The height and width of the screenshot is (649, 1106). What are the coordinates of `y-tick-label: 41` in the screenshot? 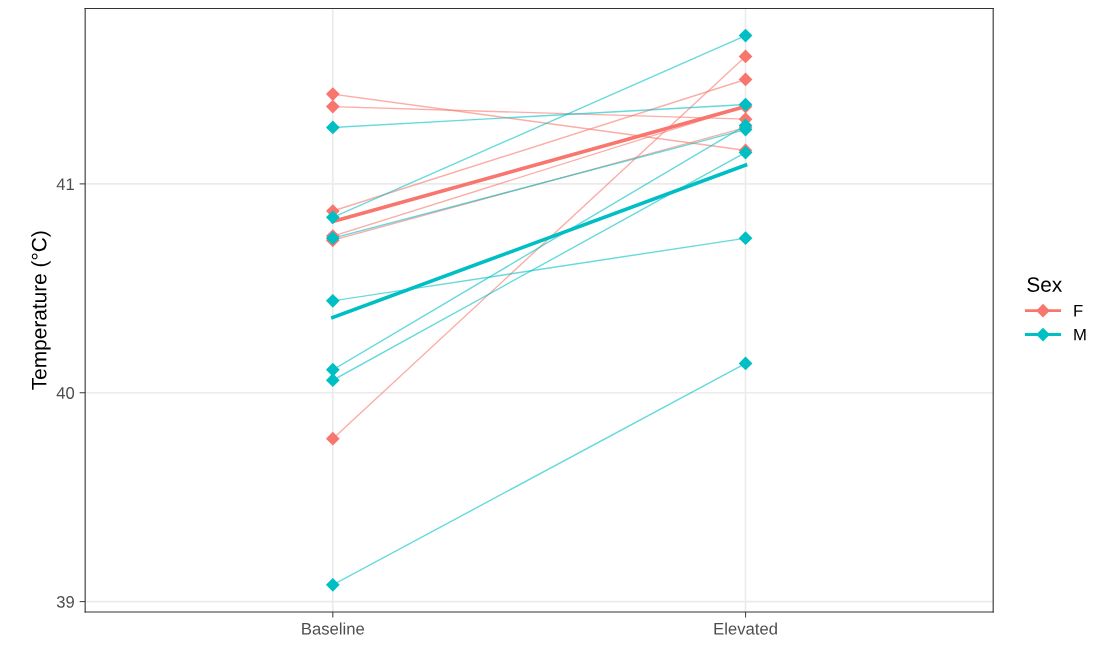 It's located at (65, 184).